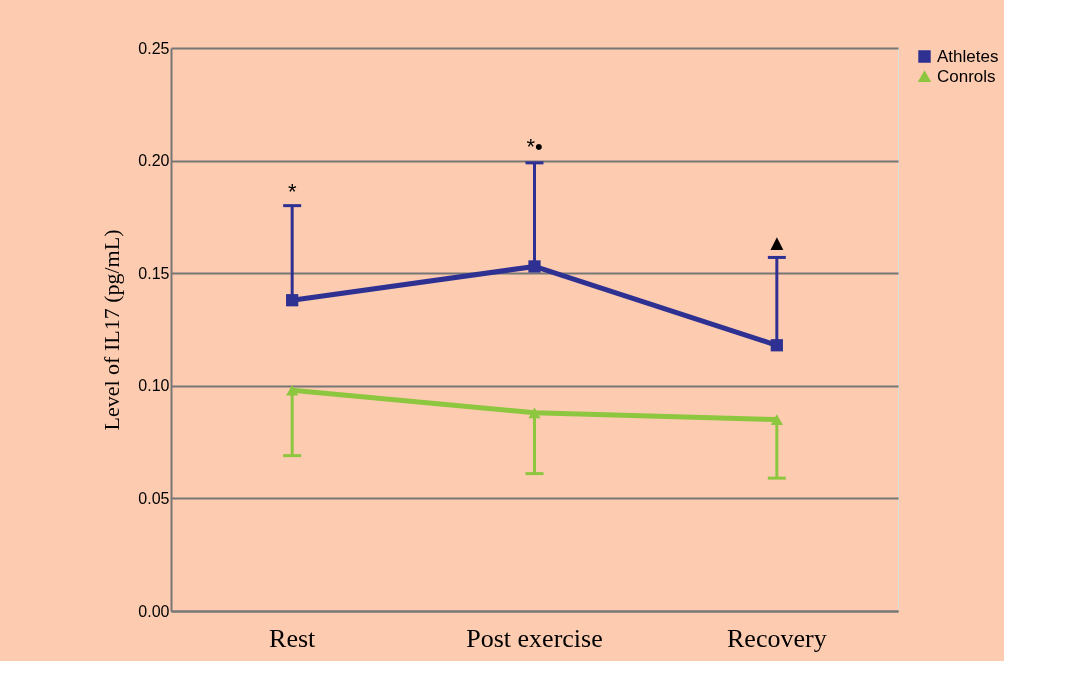 This screenshot has height=688, width=1091. What do you see at coordinates (966, 76) in the screenshot?
I see `legend-label: Conrols` at bounding box center [966, 76].